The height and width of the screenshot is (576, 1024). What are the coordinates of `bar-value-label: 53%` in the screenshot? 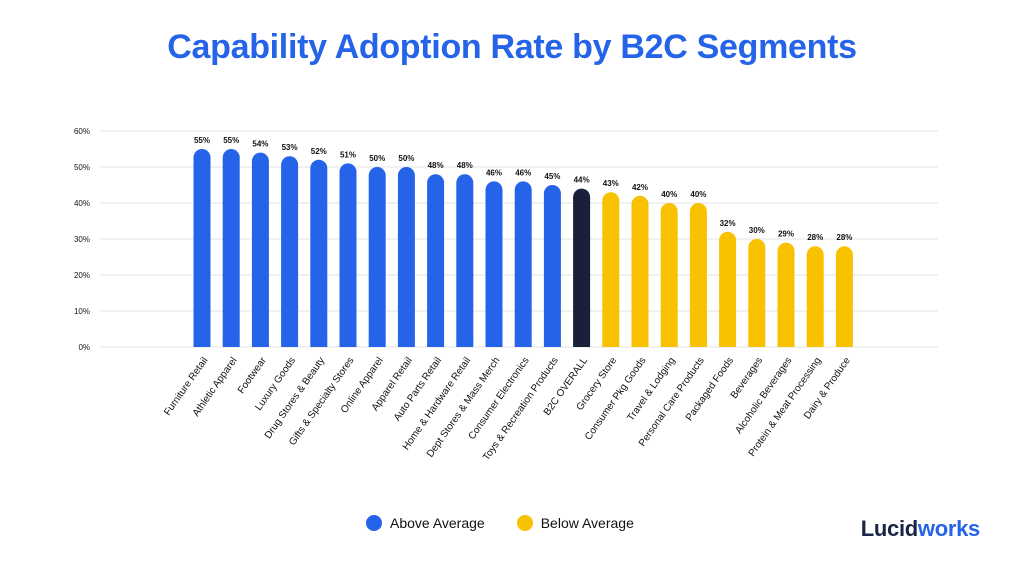 It's located at (290, 147).